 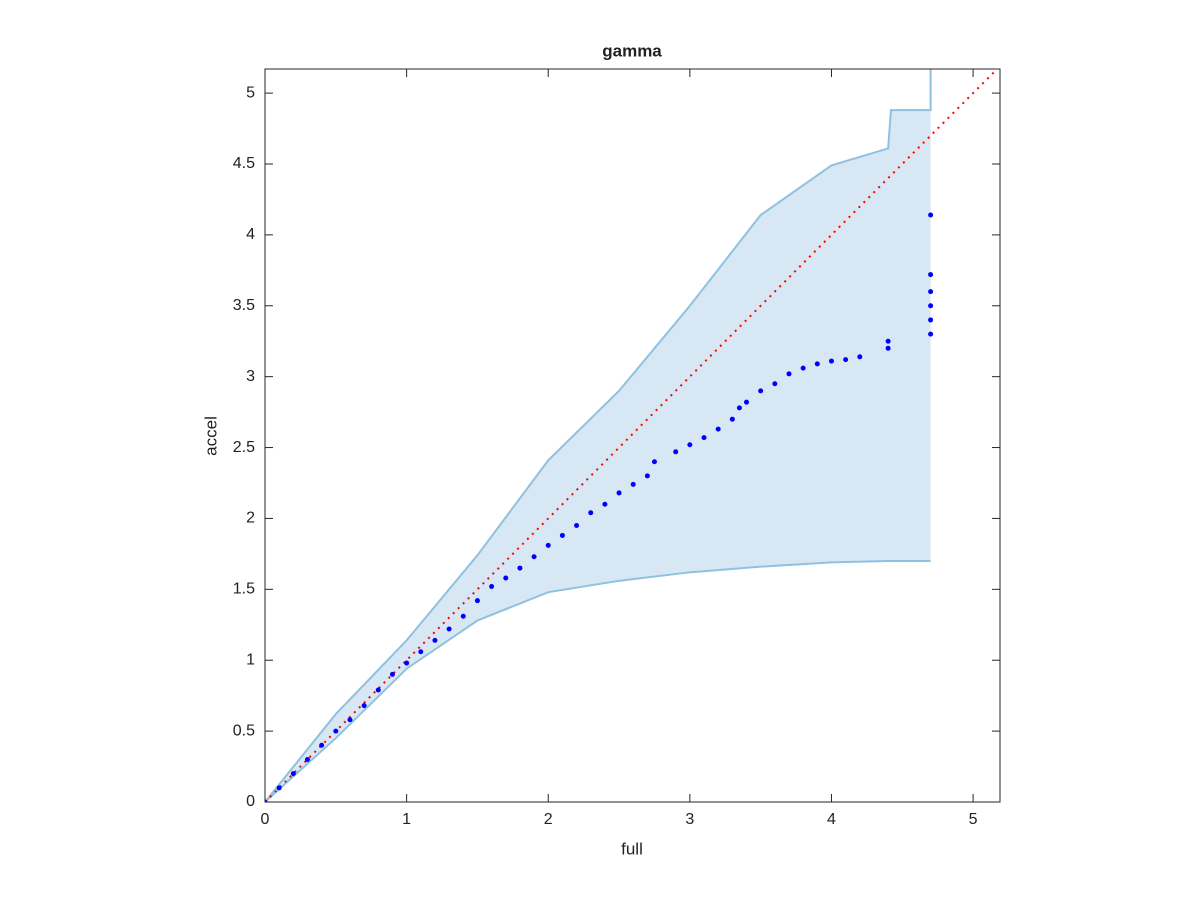 What do you see at coordinates (250, 659) in the screenshot?
I see `y-tick-label: 1` at bounding box center [250, 659].